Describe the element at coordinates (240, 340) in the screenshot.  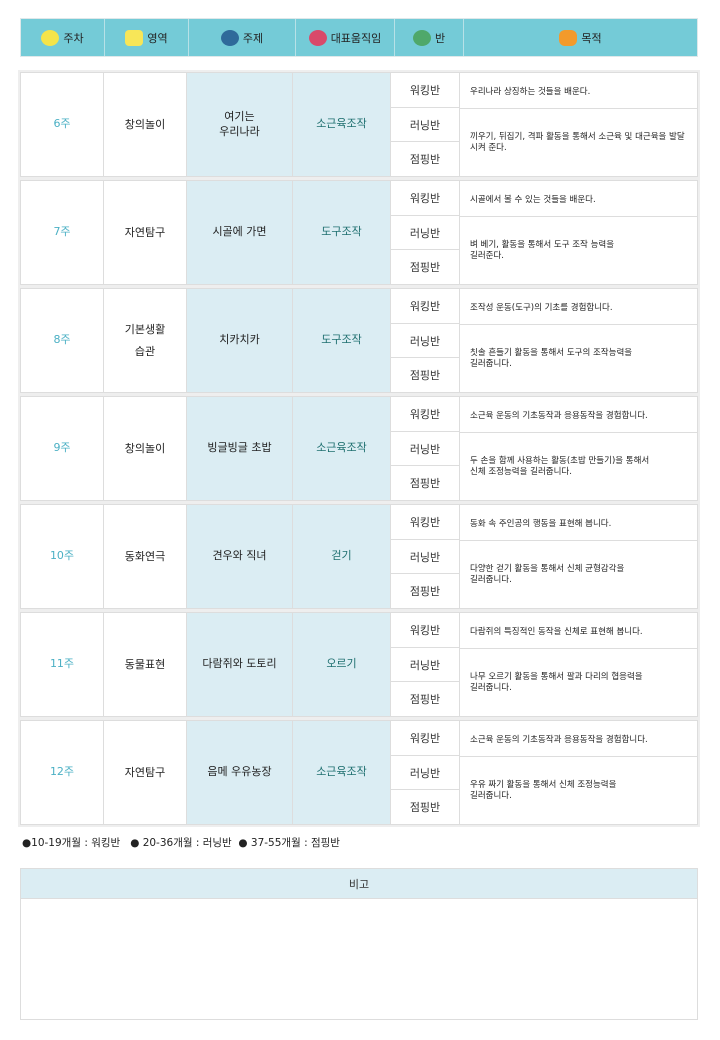
I see `topic-cell: 치카치카` at that location.